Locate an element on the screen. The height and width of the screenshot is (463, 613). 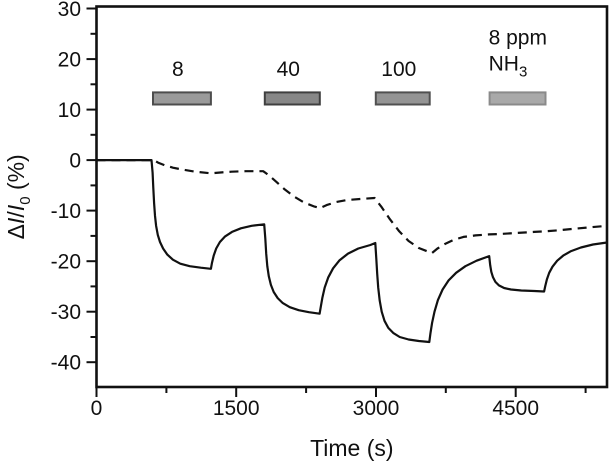
x-axis-tick-label: 4500 is located at coordinates (515, 408).